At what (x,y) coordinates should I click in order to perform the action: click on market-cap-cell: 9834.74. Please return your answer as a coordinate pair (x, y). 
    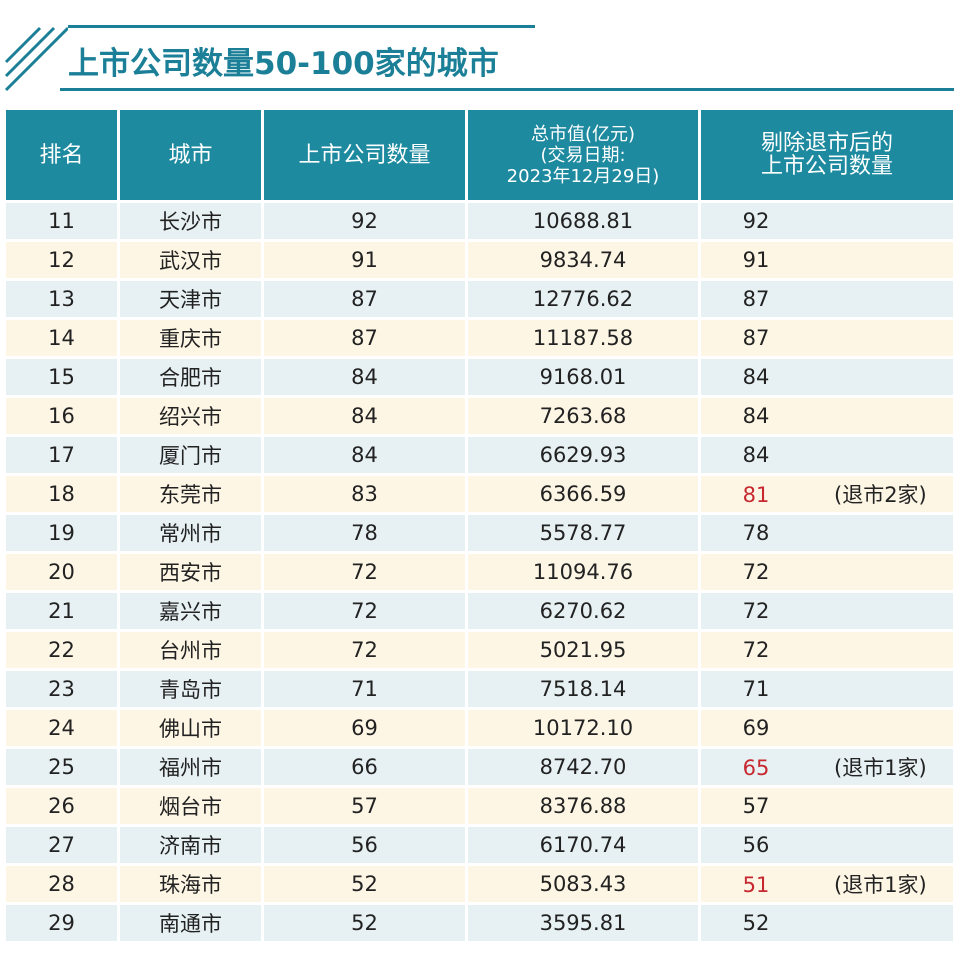
    Looking at the image, I should click on (583, 260).